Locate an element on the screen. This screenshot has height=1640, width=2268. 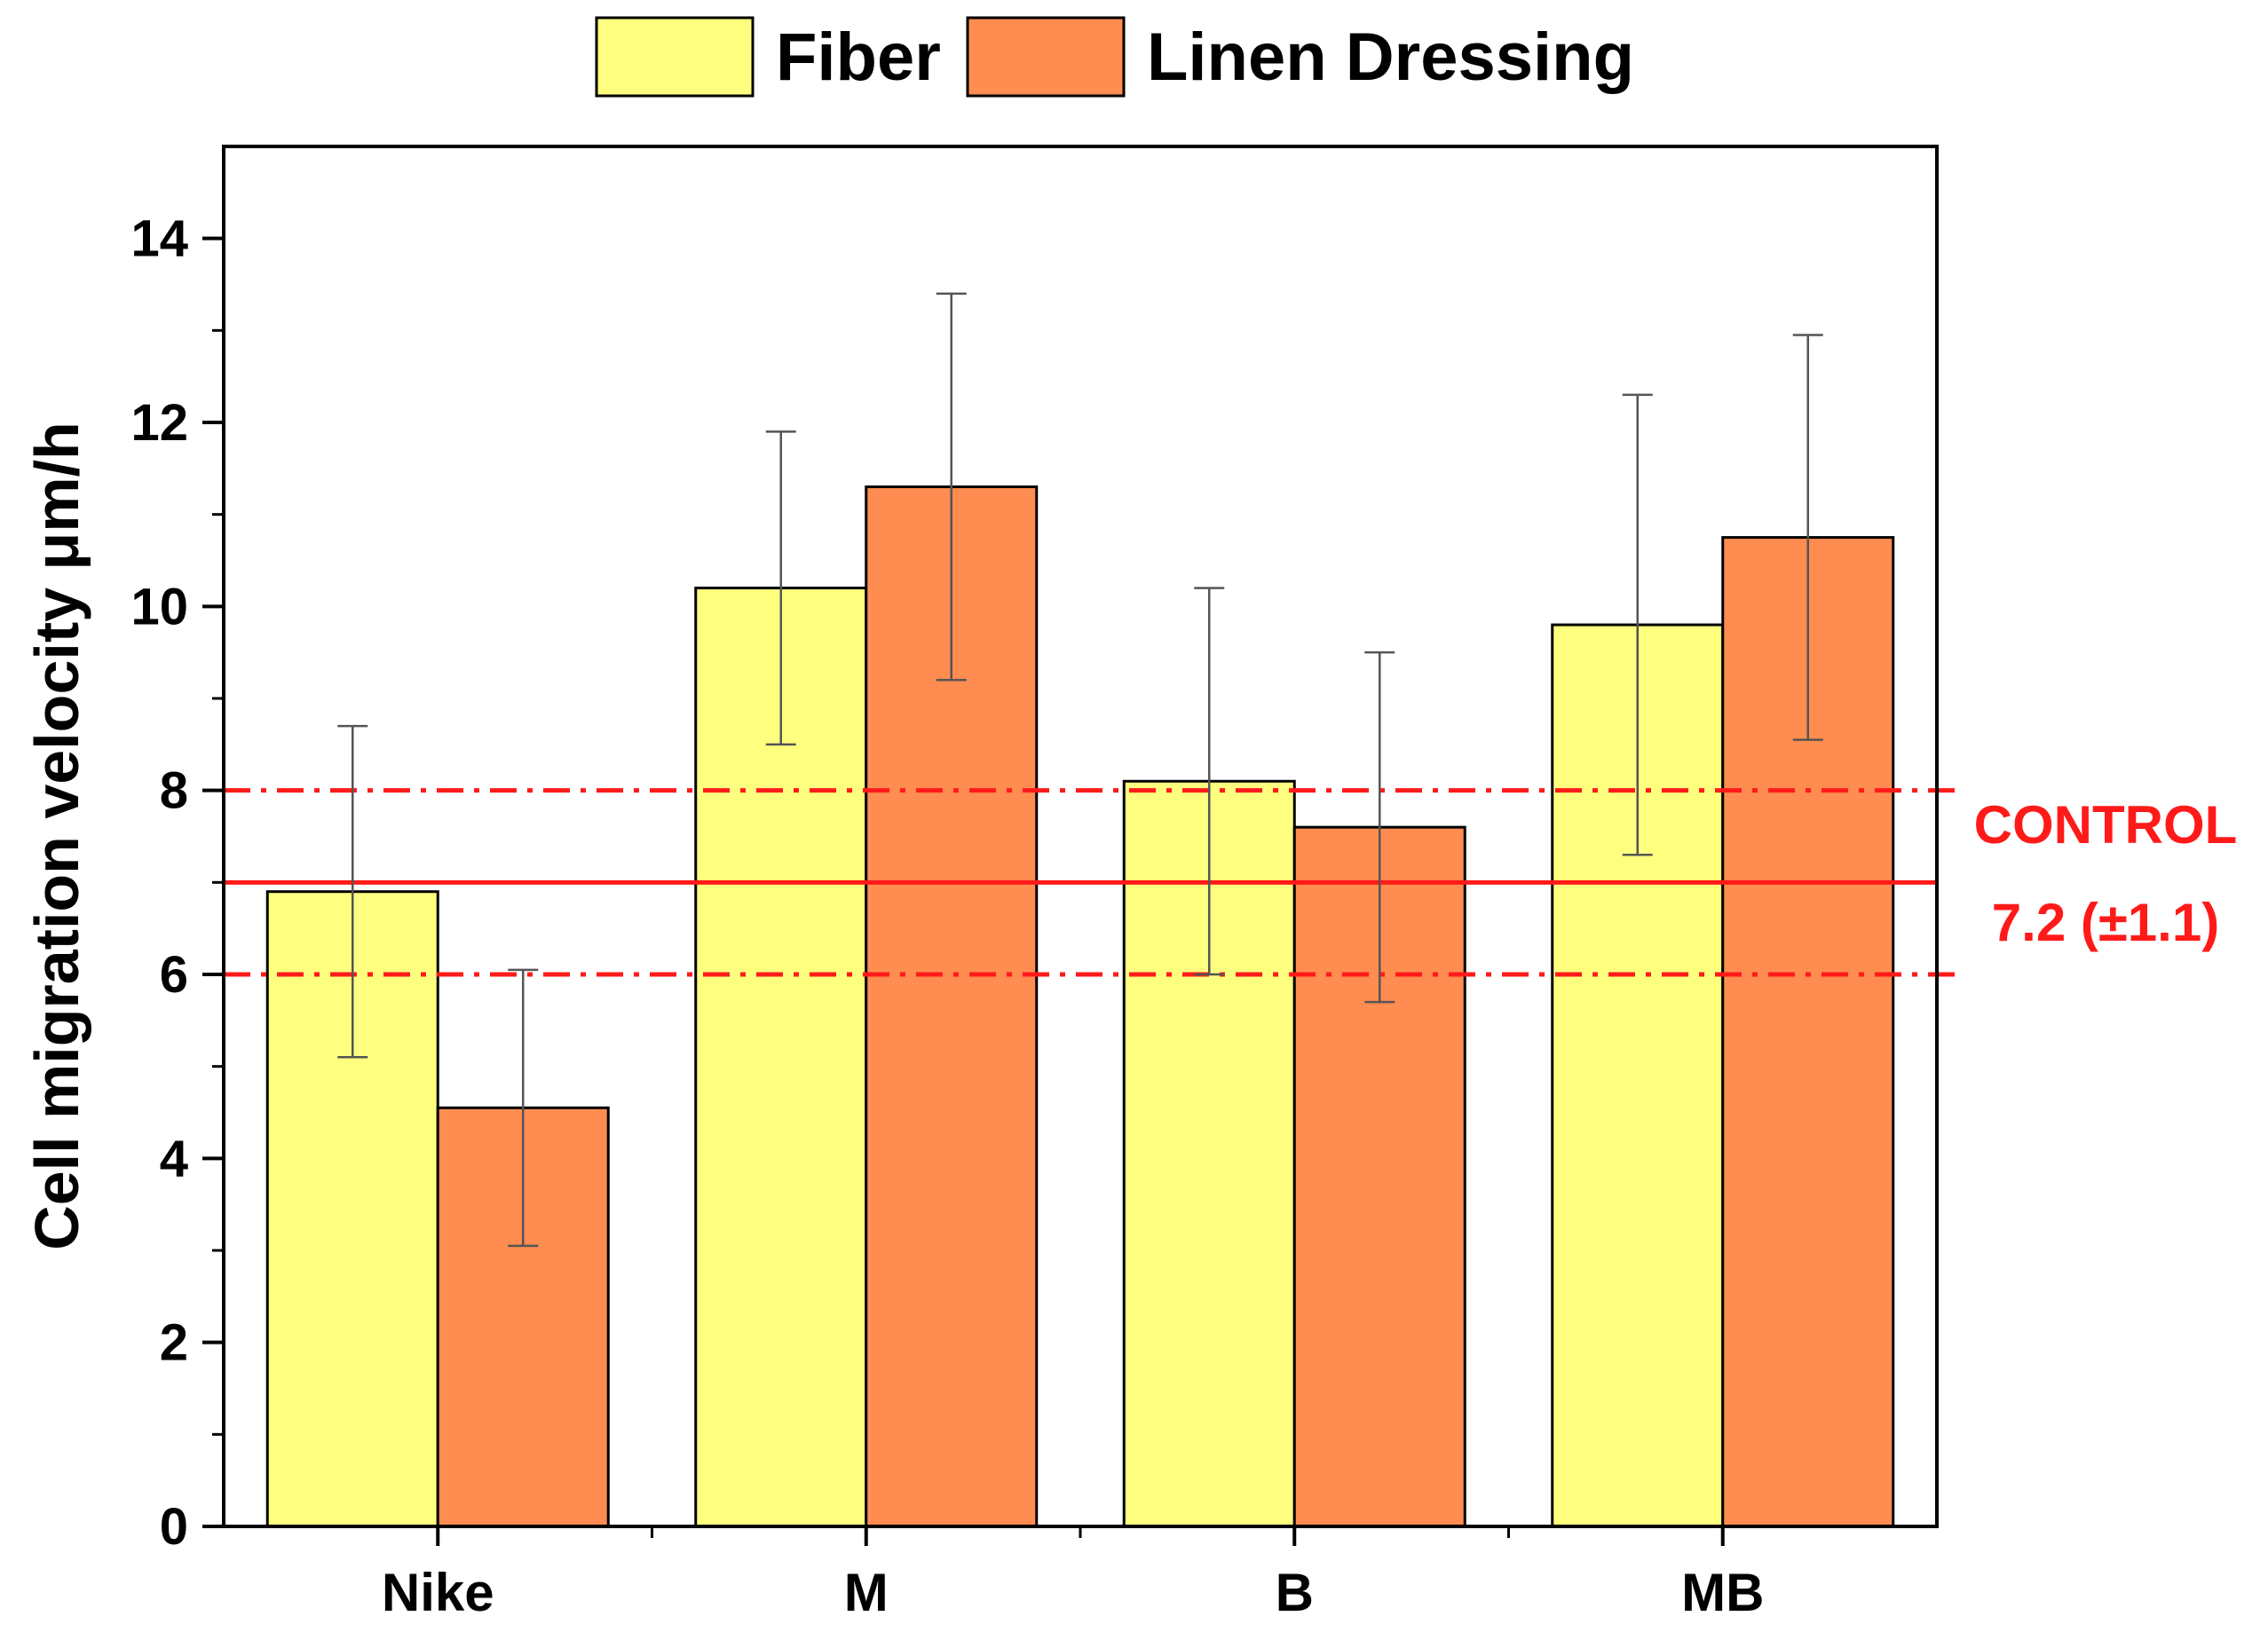
legend: Fiber Linen Dressing is located at coordinates (1114, 57).